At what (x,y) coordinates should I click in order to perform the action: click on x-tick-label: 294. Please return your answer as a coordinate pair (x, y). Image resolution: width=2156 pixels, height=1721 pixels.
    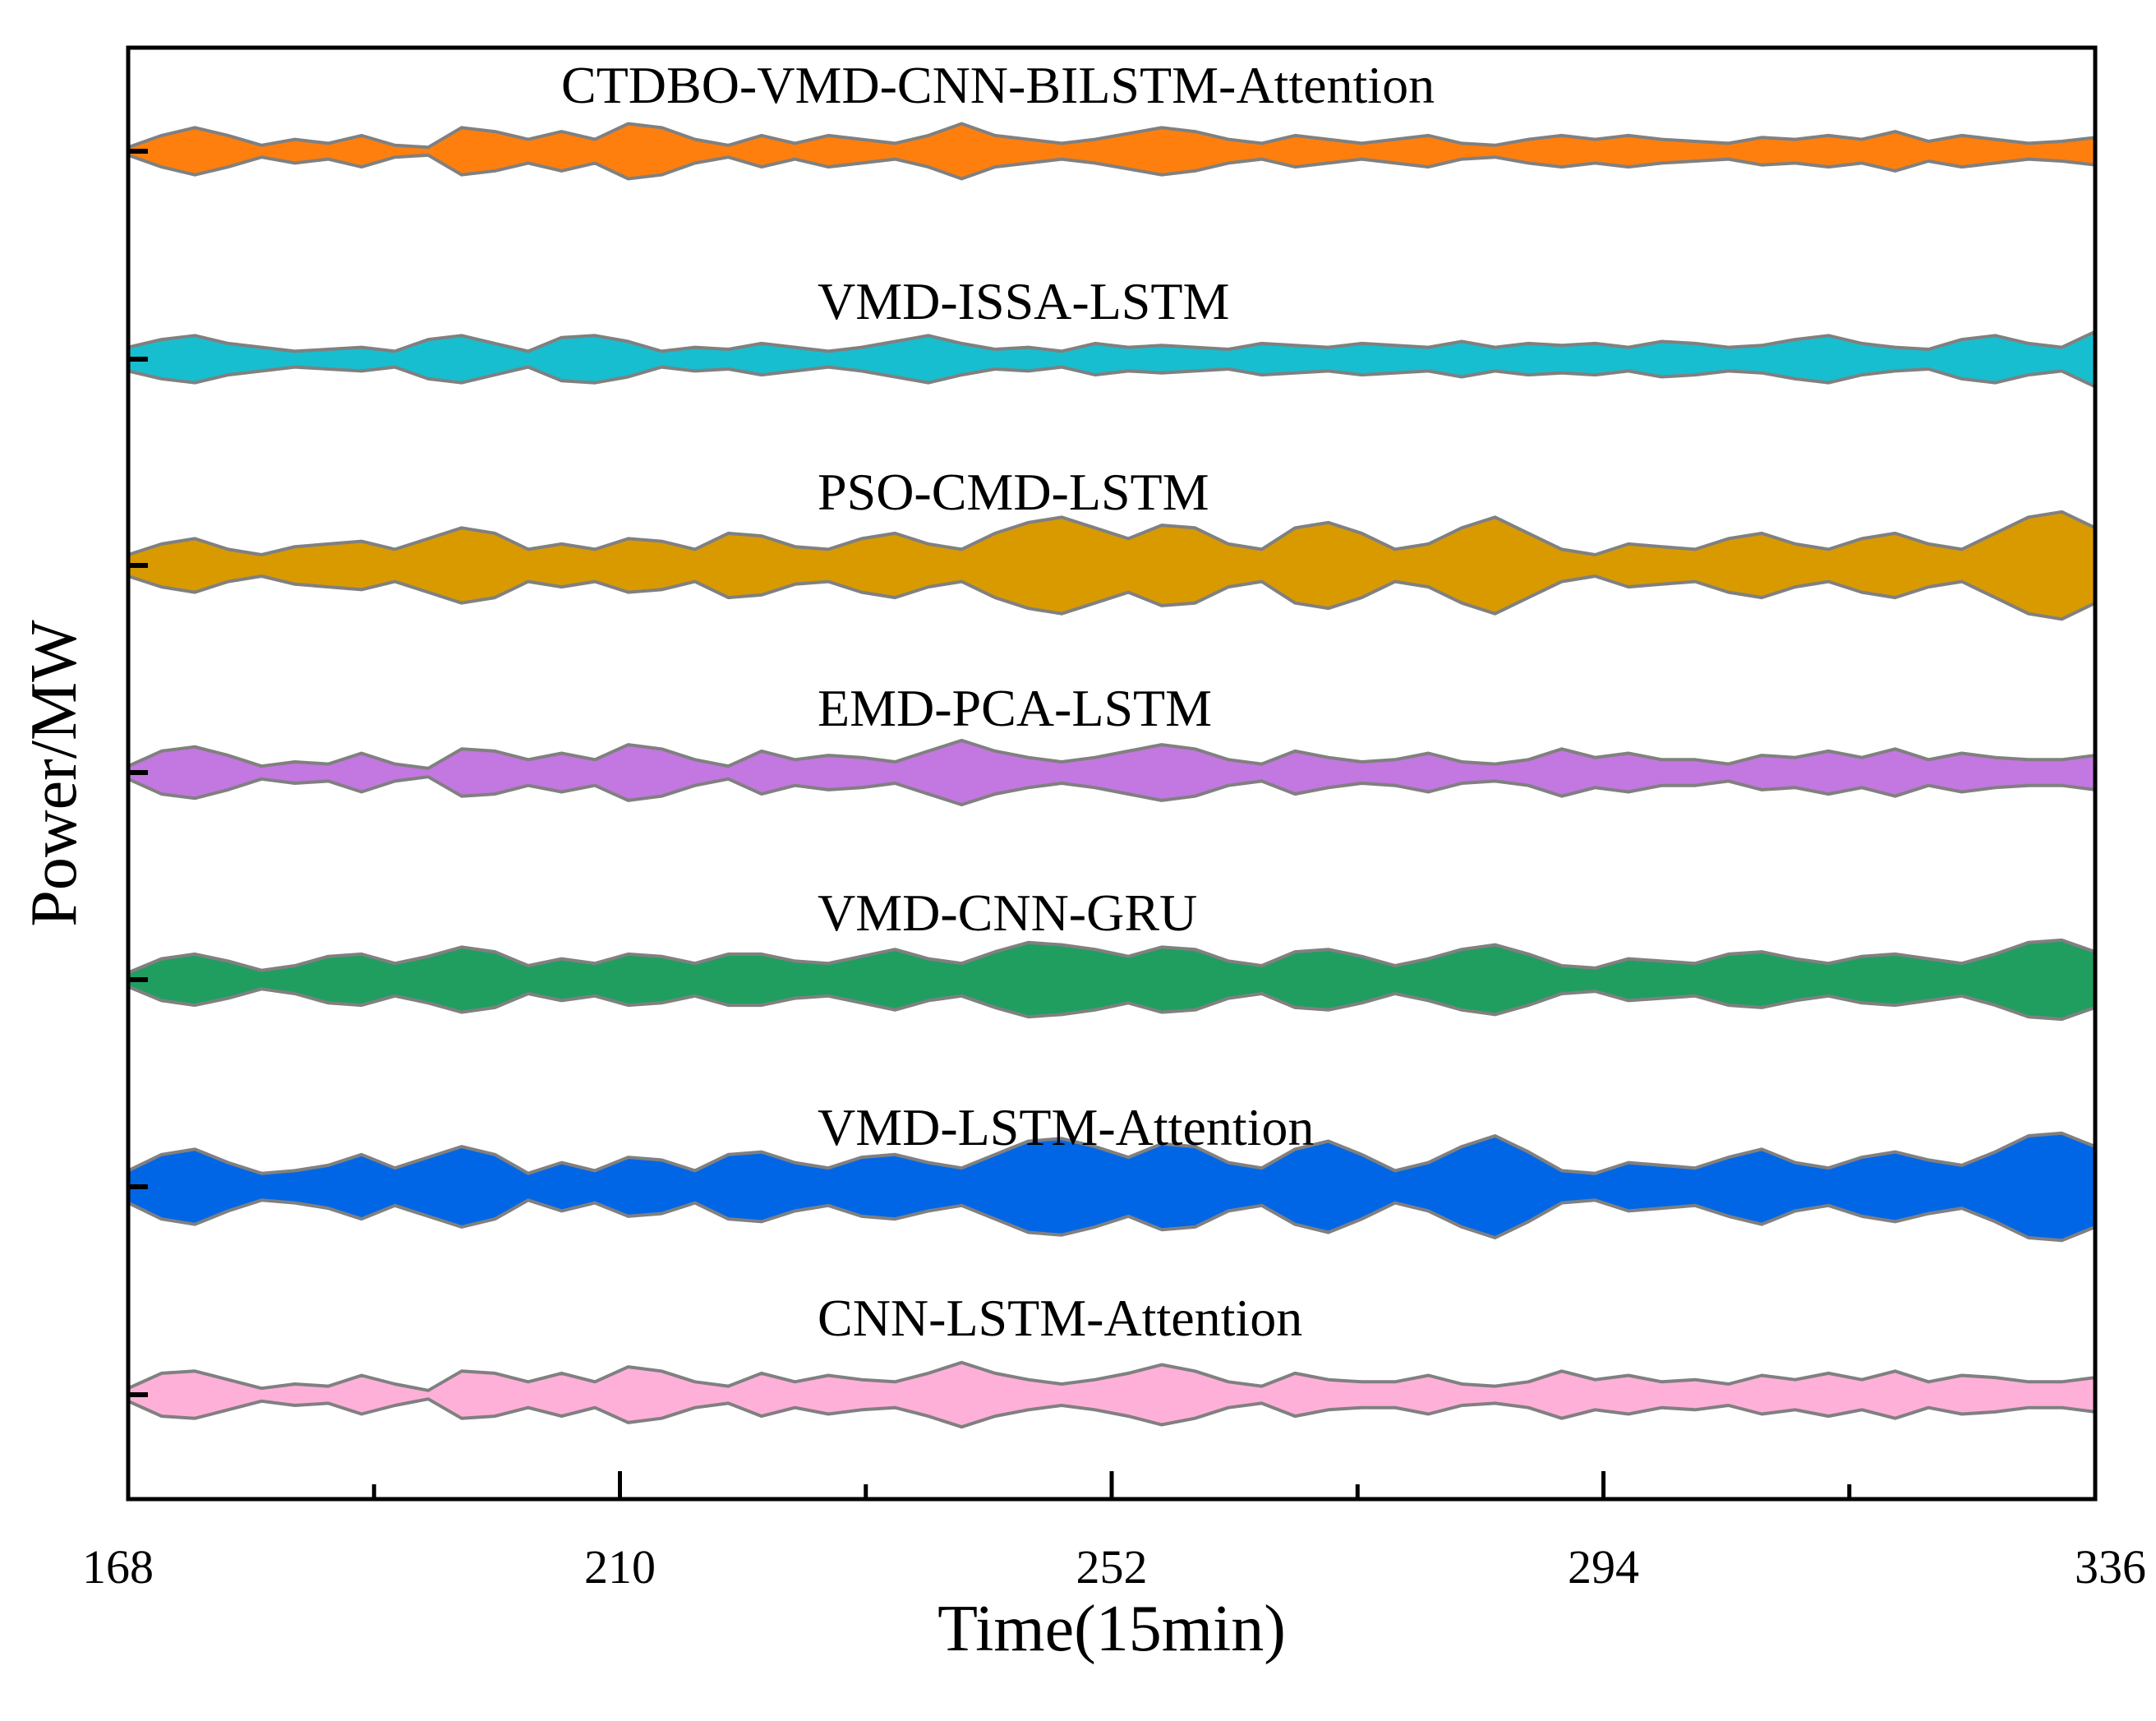
    Looking at the image, I should click on (1603, 1567).